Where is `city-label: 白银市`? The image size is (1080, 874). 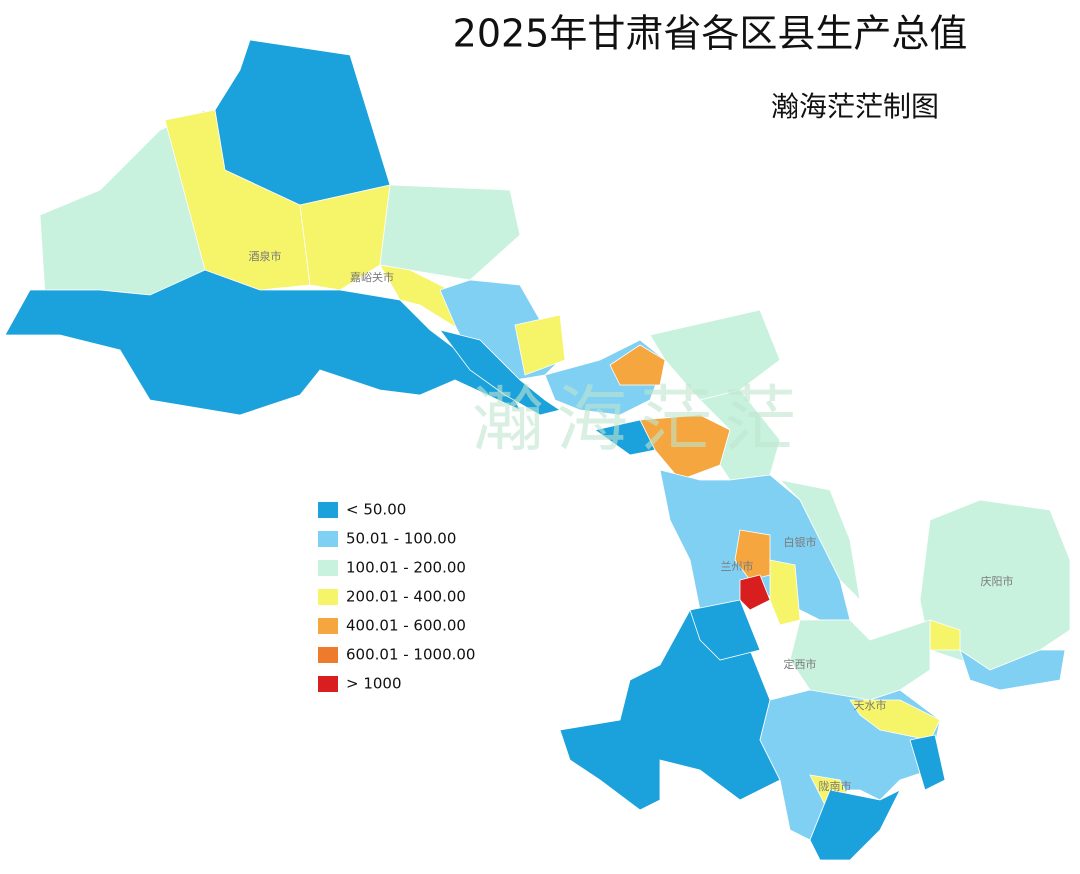 city-label: 白银市 is located at coordinates (800, 542).